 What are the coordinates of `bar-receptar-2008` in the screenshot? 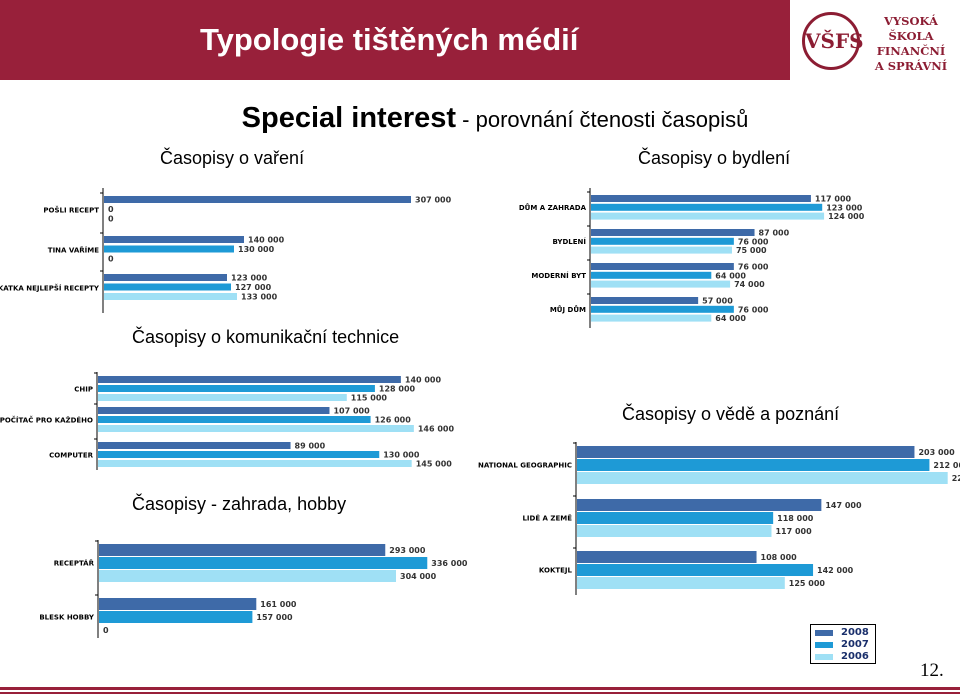 It's located at (242, 550).